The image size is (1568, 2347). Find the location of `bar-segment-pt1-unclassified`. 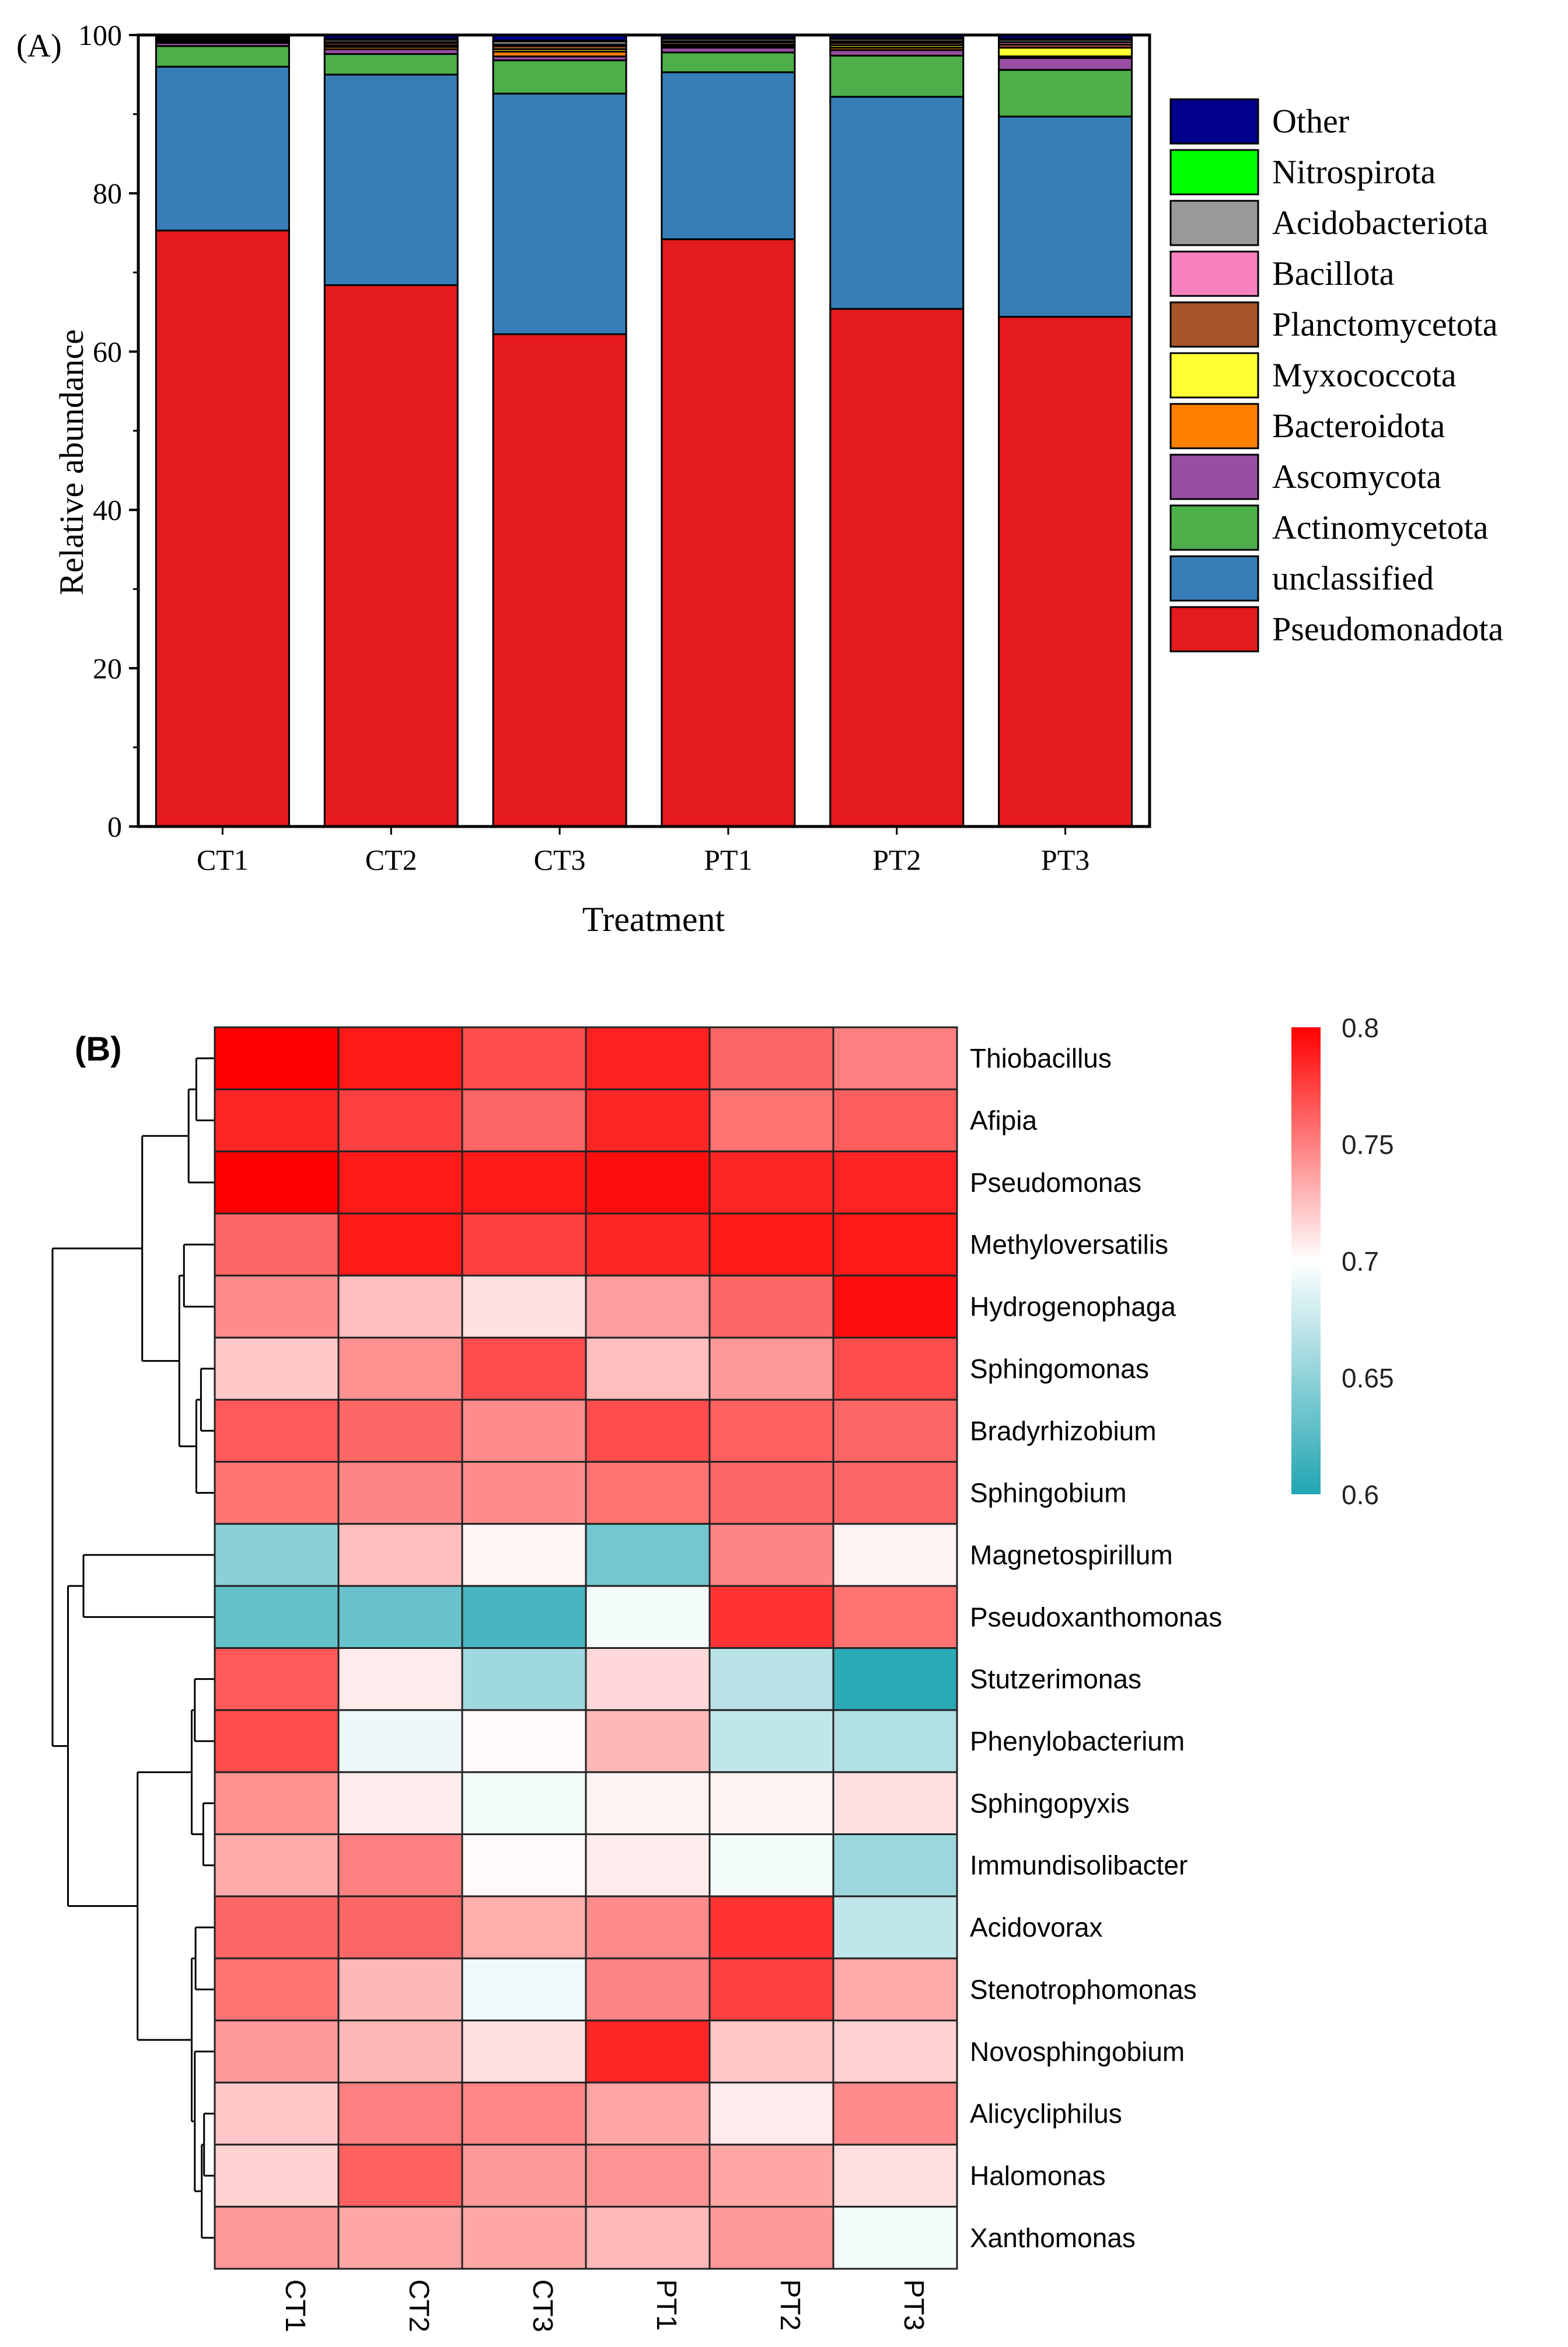

bar-segment-pt1-unclassified is located at coordinates (729, 155).